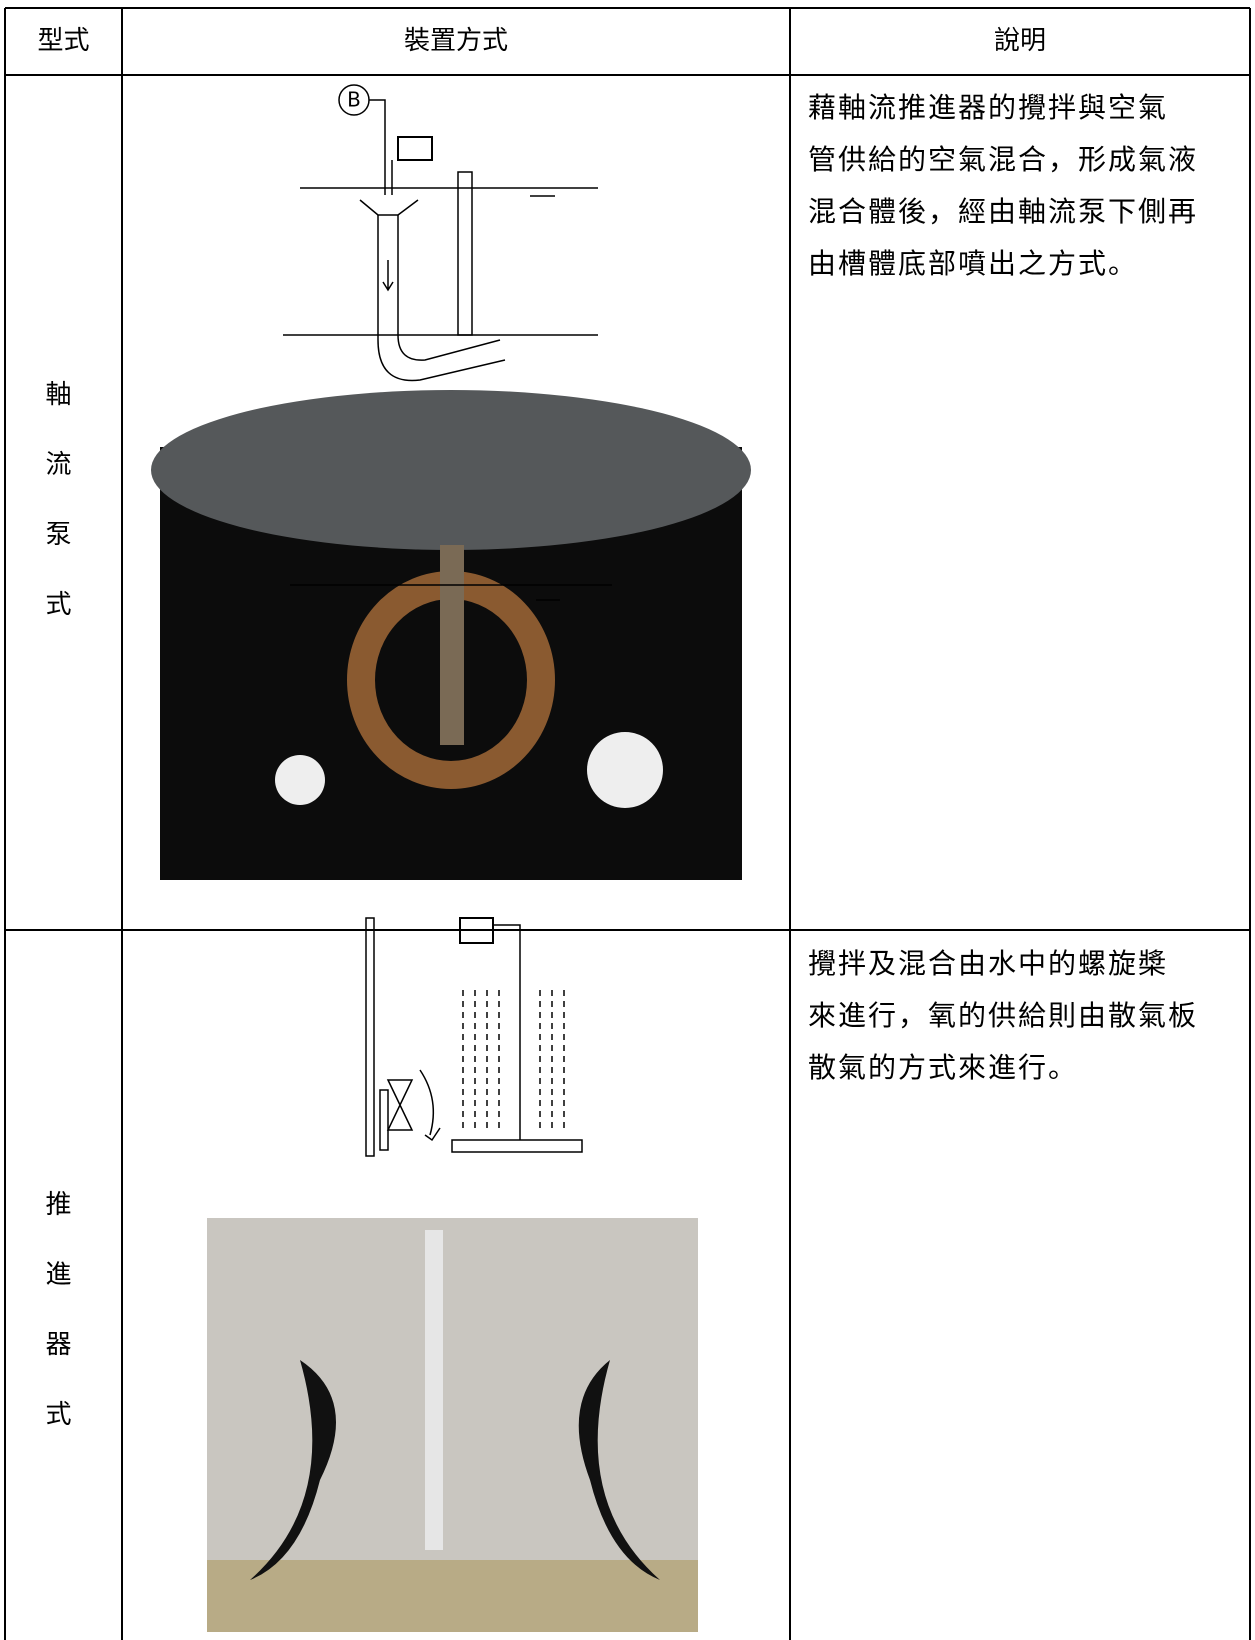 This screenshot has width=1255, height=1640. What do you see at coordinates (451, 870) in the screenshot?
I see `diagram-propeller` at bounding box center [451, 870].